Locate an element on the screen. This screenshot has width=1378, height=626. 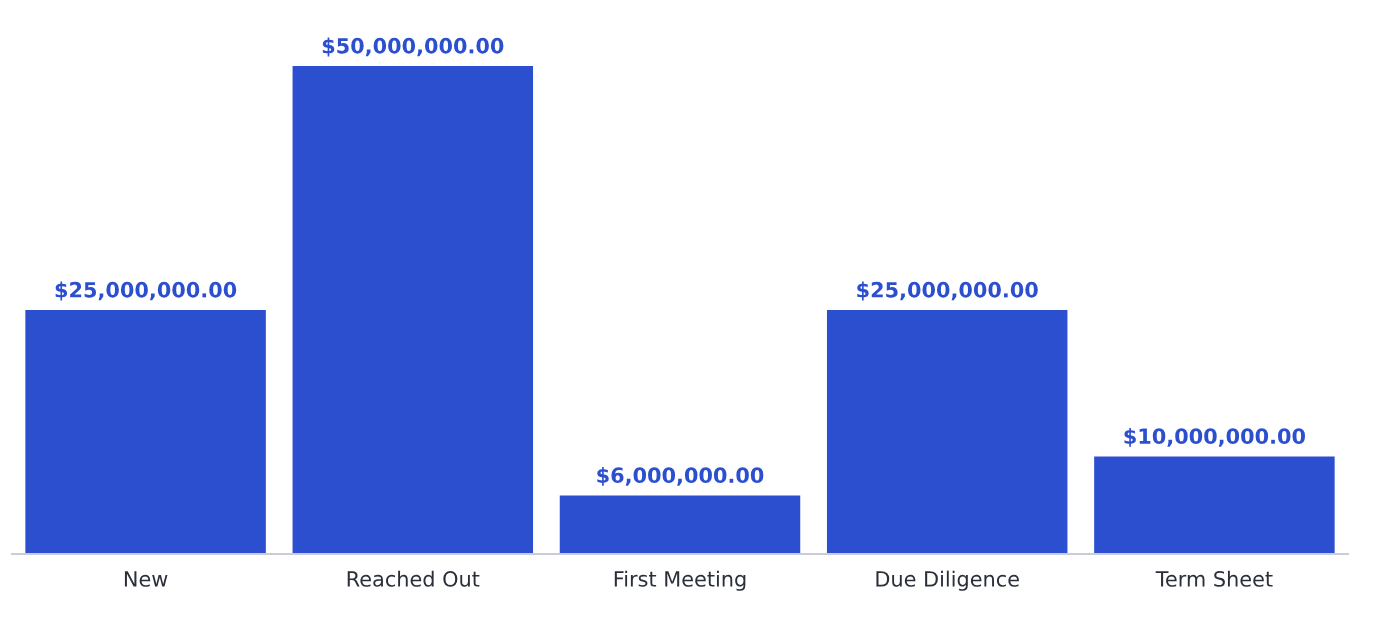
data-label: $6,000,000.00 is located at coordinates (680, 476).